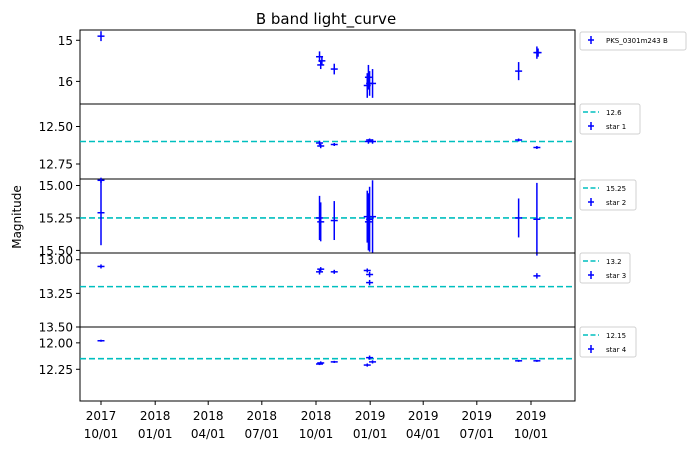 The image size is (693, 451). I want to click on legend: PKS_0301m243 B, so click(633, 41).